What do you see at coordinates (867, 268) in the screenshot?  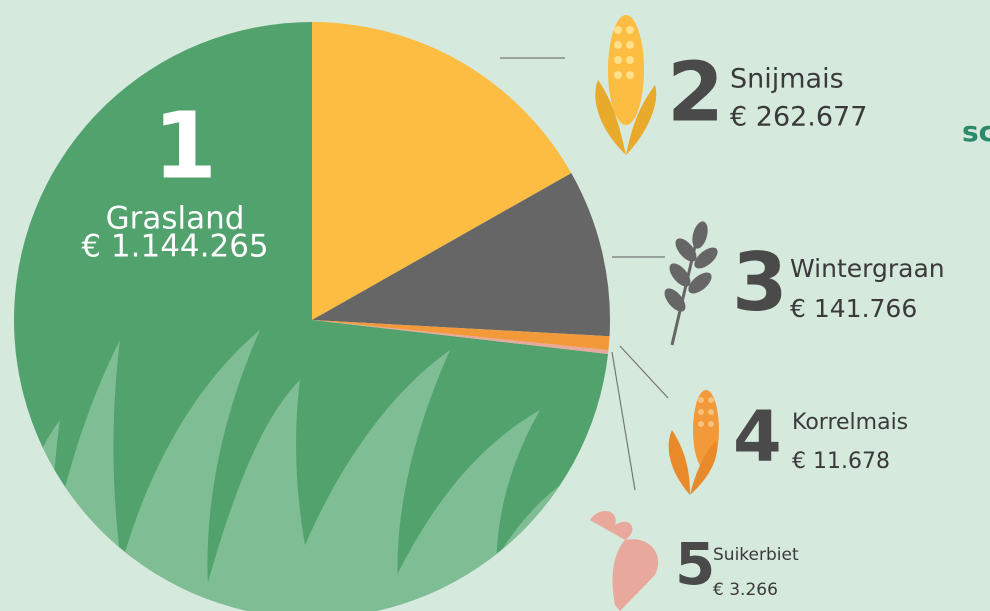 I see `category-label: Wintergraan` at bounding box center [867, 268].